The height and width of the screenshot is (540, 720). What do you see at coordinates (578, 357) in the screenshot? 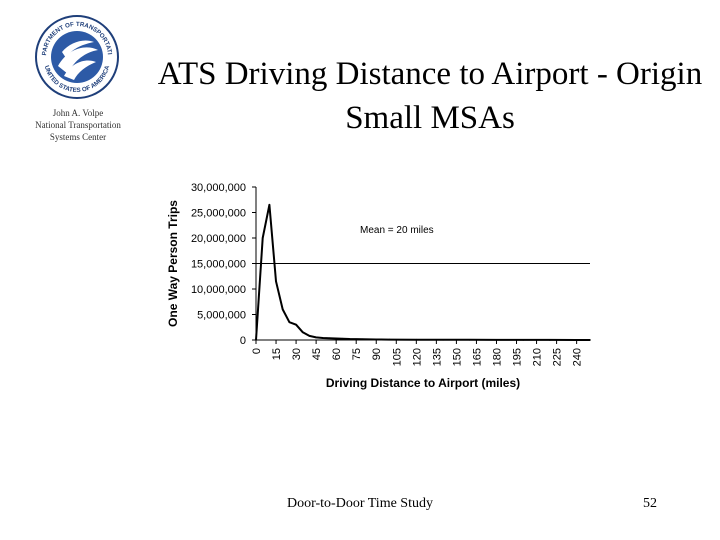
I see `x-tick-label: 240` at bounding box center [578, 357].